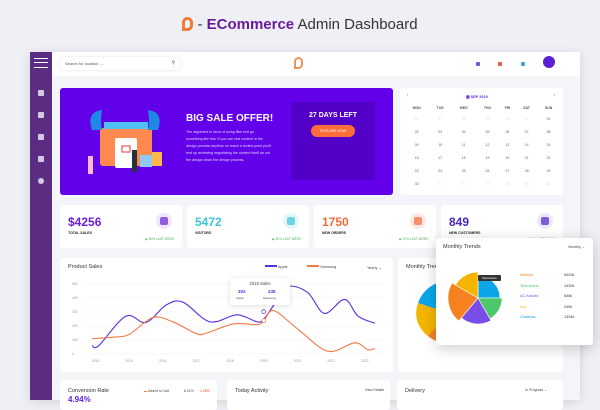 This screenshot has height=410, width=600. I want to click on weekday-label: MON, so click(416, 108).